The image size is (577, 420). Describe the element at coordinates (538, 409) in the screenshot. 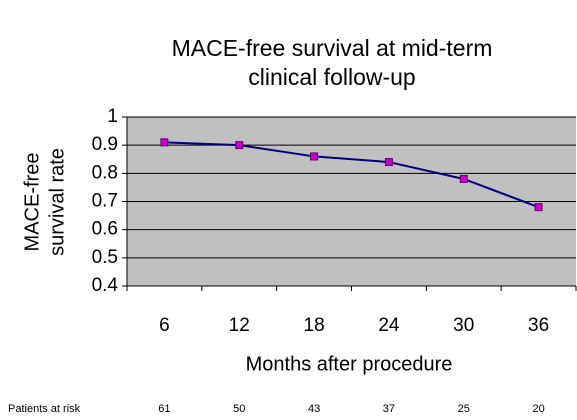

I see `risk-count: 20` at that location.